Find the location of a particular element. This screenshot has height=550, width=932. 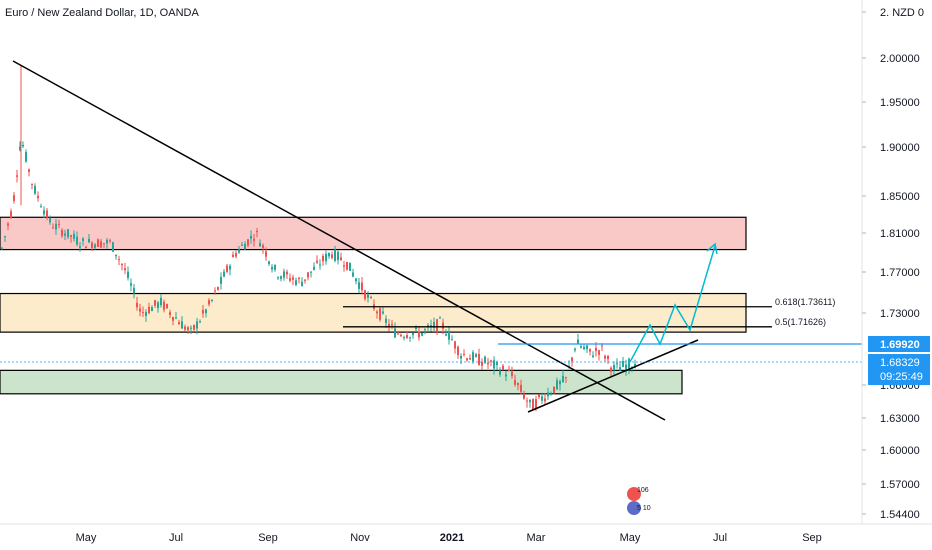

level-price-label-bg is located at coordinates (899, 344).